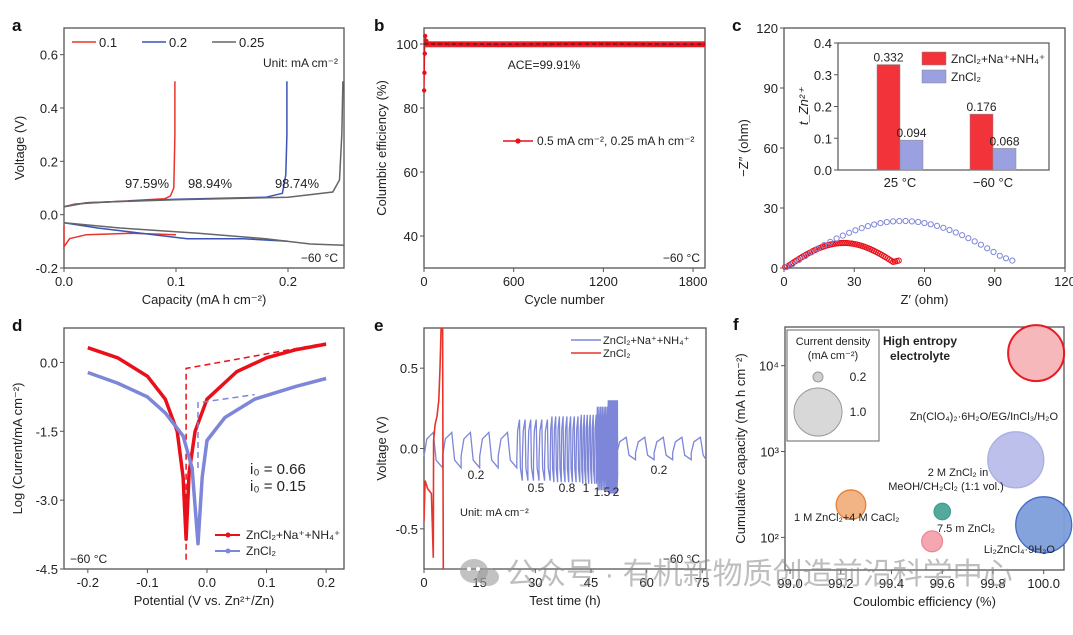 The width and height of the screenshot is (1073, 635). Describe the element at coordinates (942, 583) in the screenshot. I see `x-tick-label: 99.6` at that location.